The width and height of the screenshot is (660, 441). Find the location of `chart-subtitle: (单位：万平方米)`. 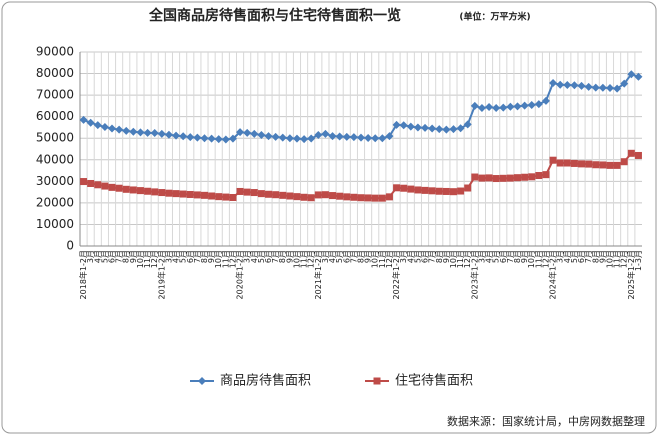

chart-subtitle: (单位：万平方米) is located at coordinates (494, 17).